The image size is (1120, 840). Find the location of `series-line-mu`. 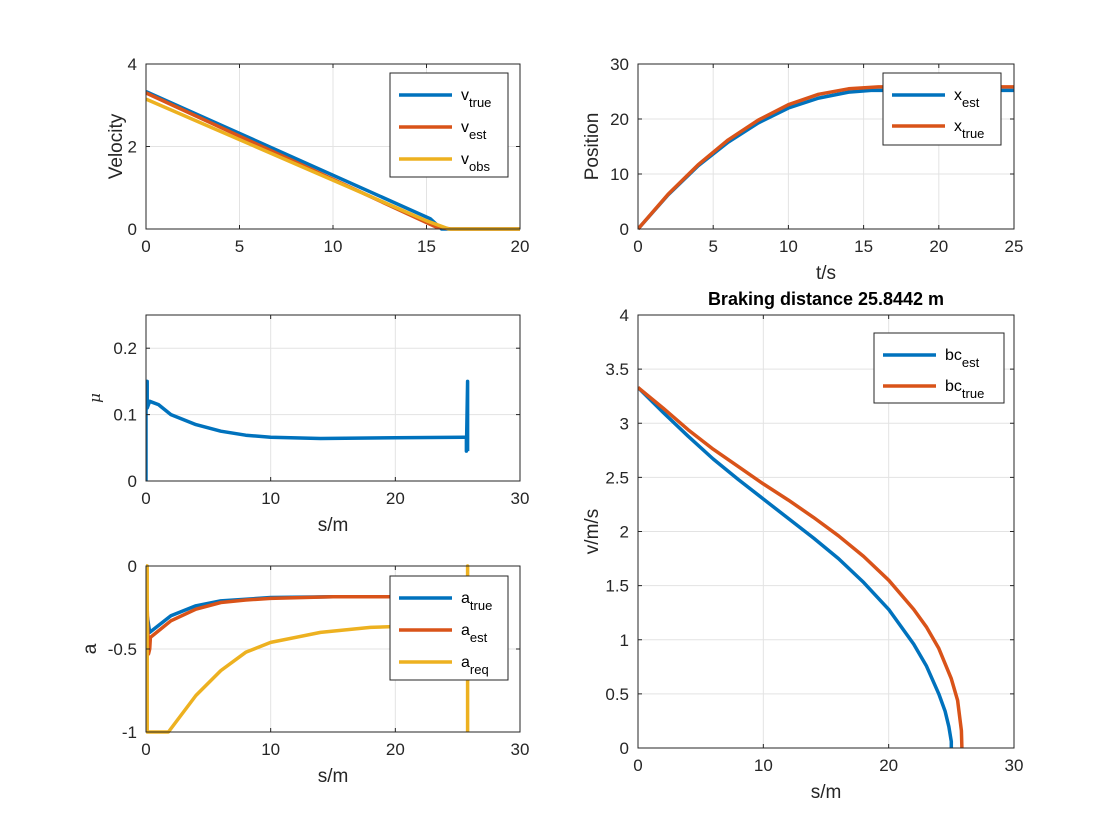

series-line-mu is located at coordinates (308, 430).